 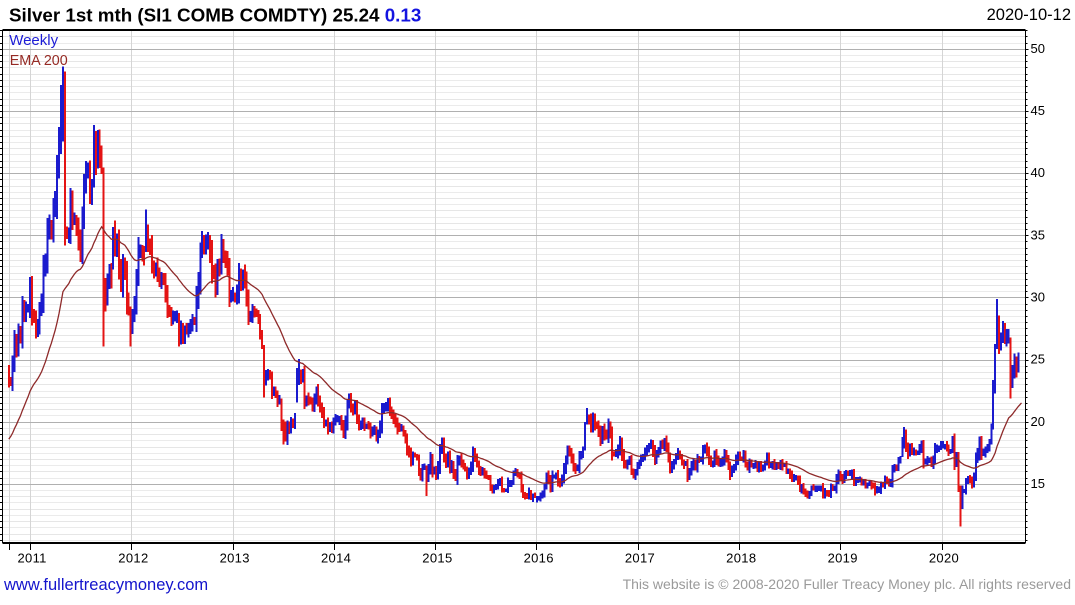 What do you see at coordinates (1038, 359) in the screenshot?
I see `svg-text: 25` at bounding box center [1038, 359].